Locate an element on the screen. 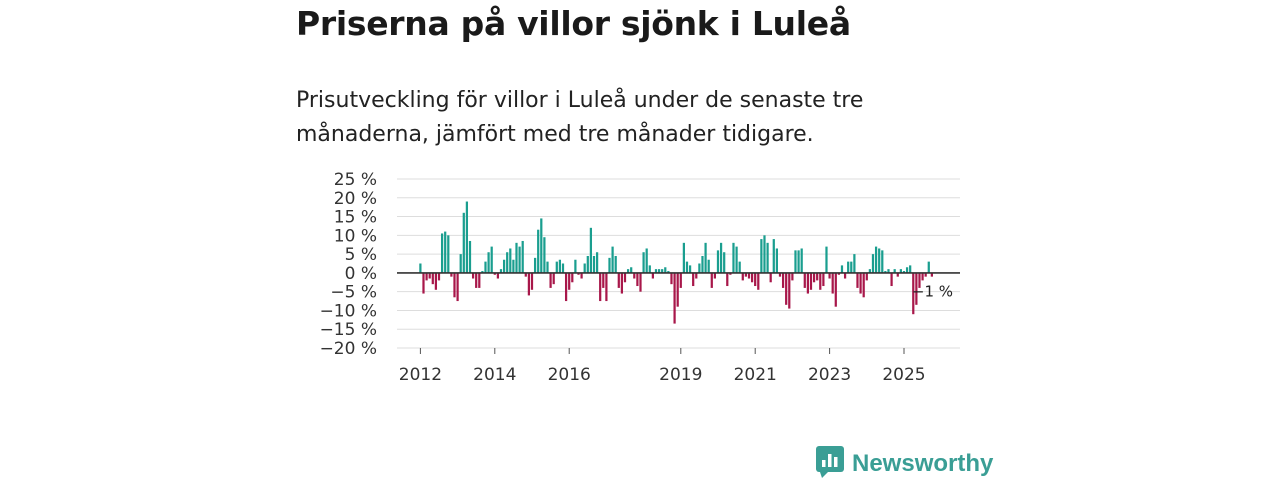 This screenshot has height=482, width=1280. y-tick-label: 5 % is located at coordinates (361, 255).